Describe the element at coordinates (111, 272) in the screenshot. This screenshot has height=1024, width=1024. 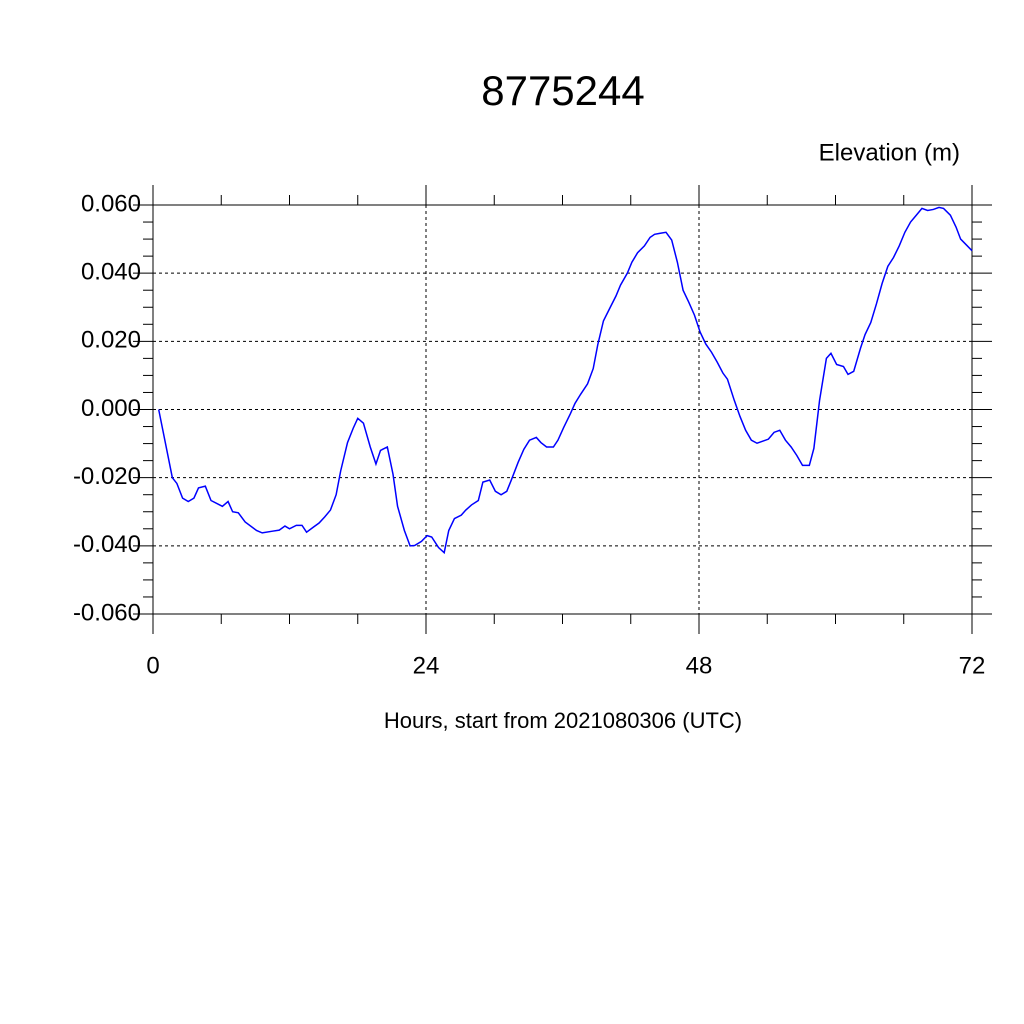
I see `y-tick-label: 0.040` at that location.